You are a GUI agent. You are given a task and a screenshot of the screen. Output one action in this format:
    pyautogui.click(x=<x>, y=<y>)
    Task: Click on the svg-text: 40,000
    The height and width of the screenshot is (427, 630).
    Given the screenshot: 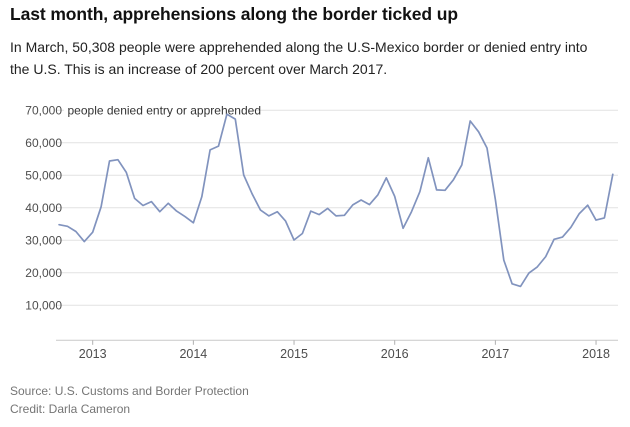 What is the action you would take?
    pyautogui.click(x=43, y=208)
    